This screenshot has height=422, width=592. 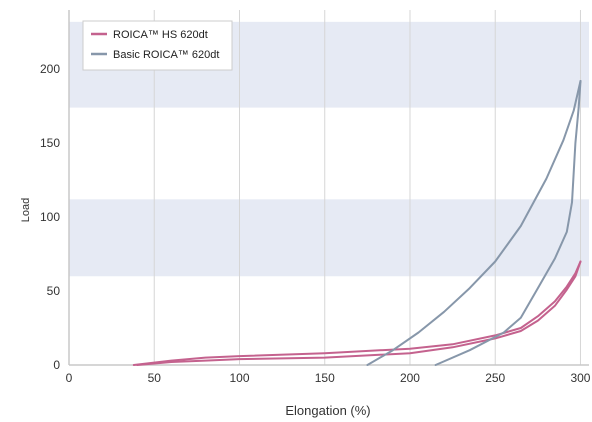 I want to click on legend-box, so click(x=157, y=45).